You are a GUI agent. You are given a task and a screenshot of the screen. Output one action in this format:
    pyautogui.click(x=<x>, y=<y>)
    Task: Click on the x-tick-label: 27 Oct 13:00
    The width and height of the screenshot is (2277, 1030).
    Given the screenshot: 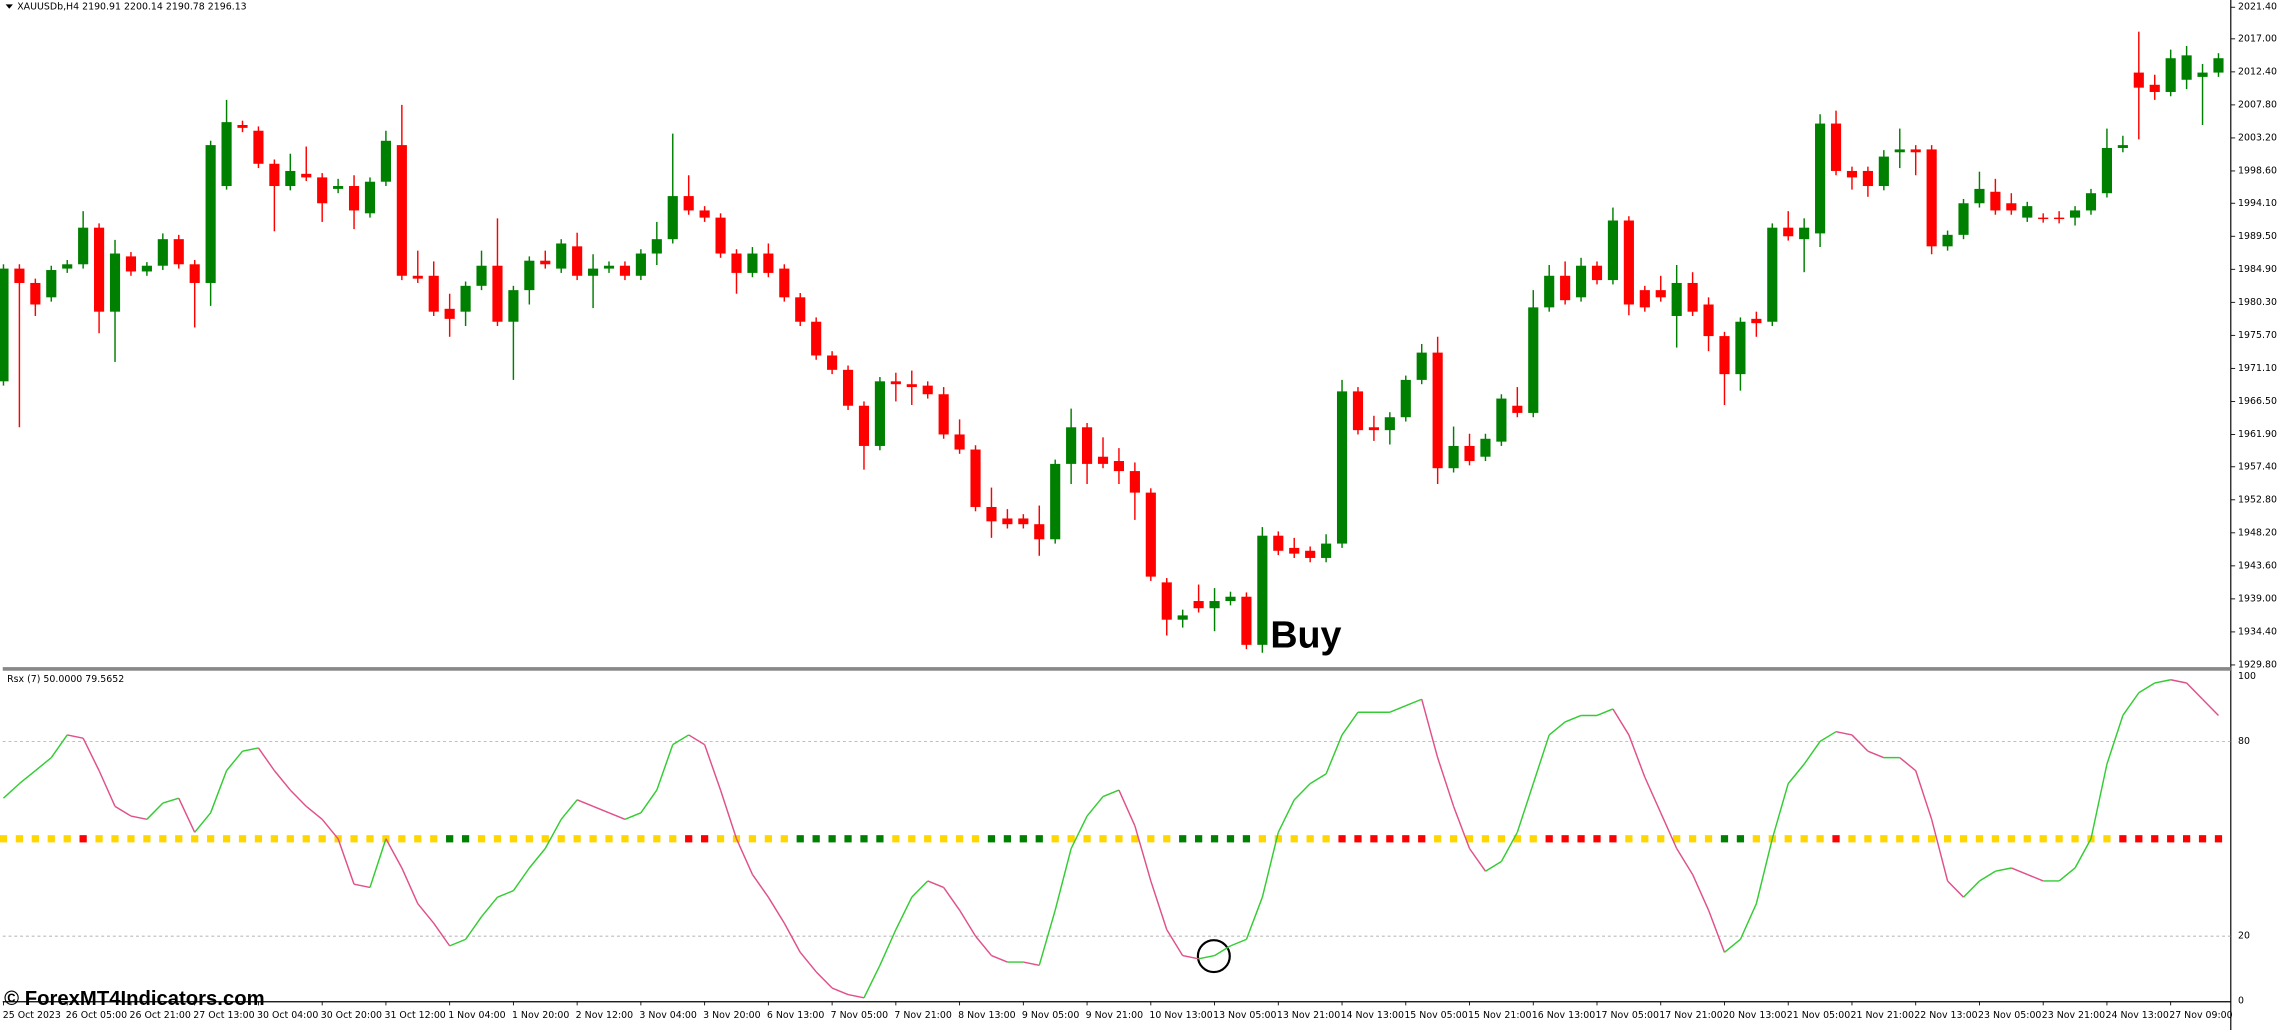 What is the action you would take?
    pyautogui.click(x=223, y=1015)
    